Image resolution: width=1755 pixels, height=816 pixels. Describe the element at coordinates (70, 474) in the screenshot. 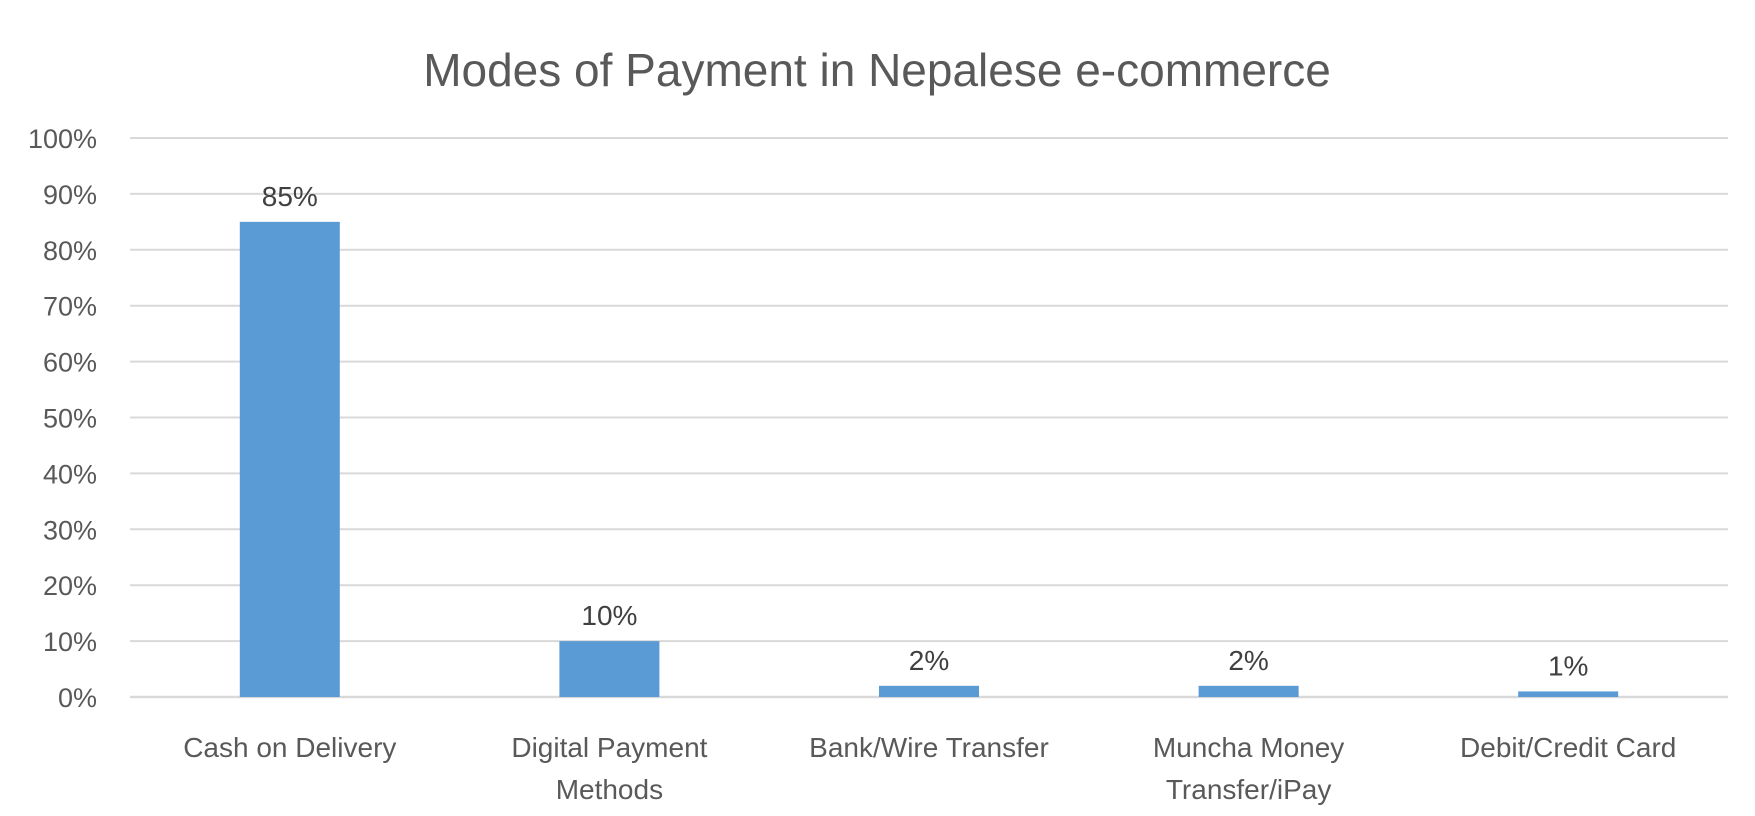

I see `y-tick-label: 40%` at that location.